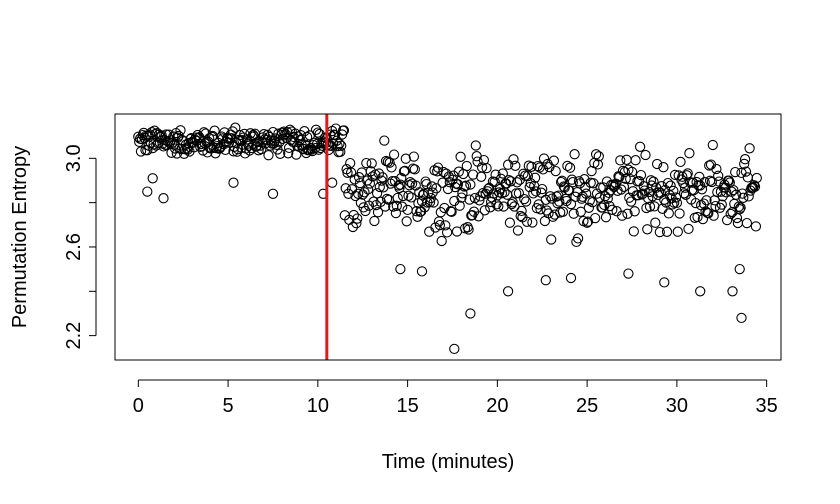 The image size is (840, 504). Describe the element at coordinates (138, 406) in the screenshot. I see `x-tick-label: 0` at that location.